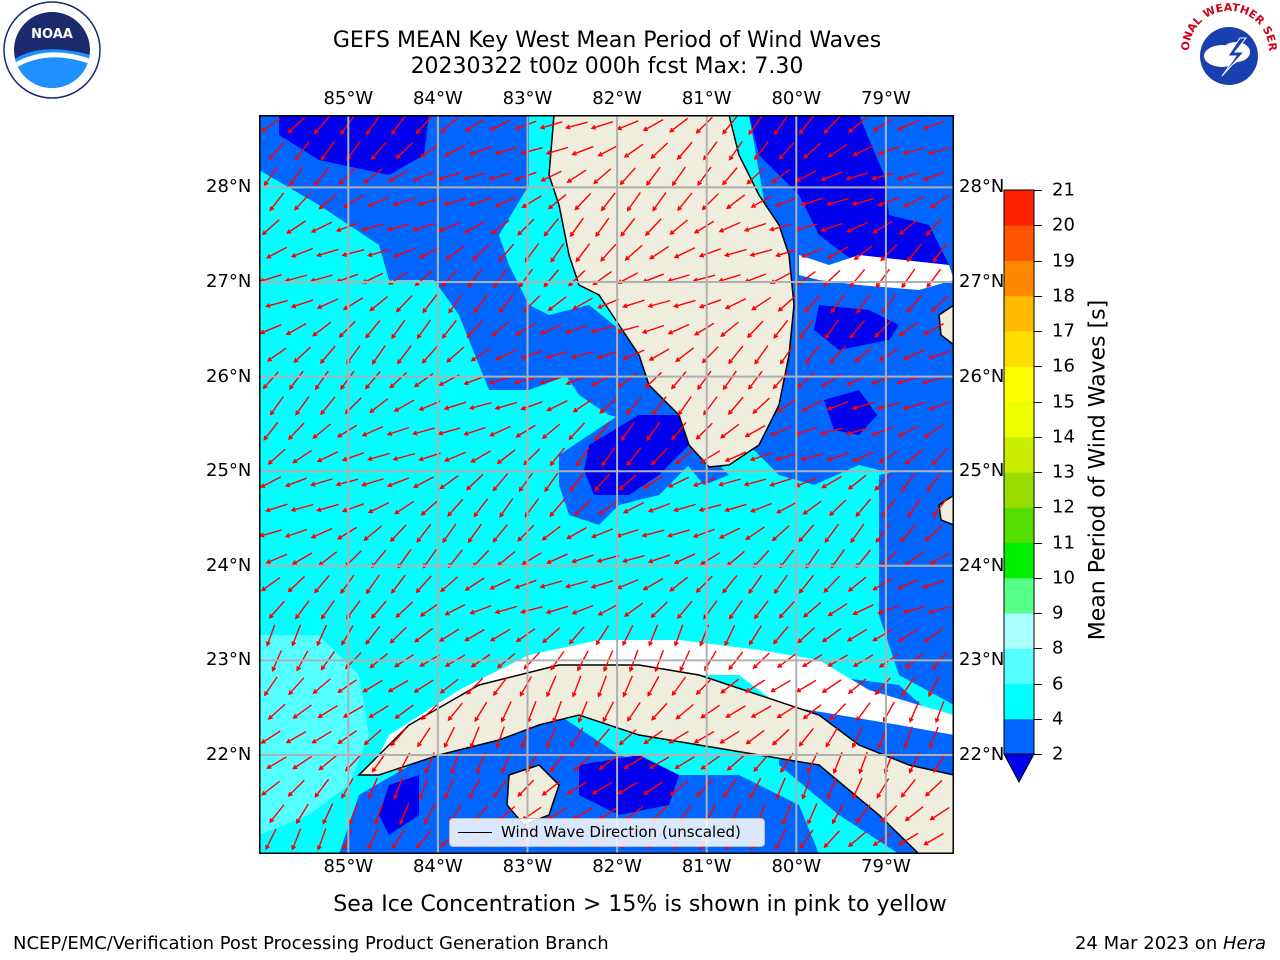  I want to click on noaa-logo: NOAA, so click(52, 50).